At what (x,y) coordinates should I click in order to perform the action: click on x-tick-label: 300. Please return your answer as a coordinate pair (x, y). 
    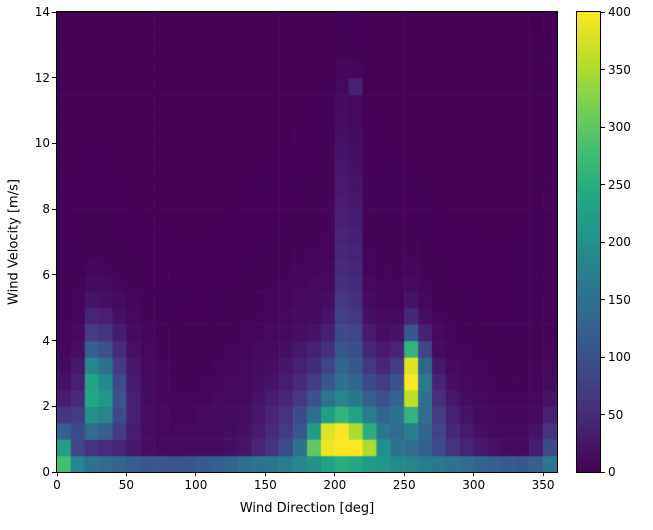
    Looking at the image, I should click on (474, 485).